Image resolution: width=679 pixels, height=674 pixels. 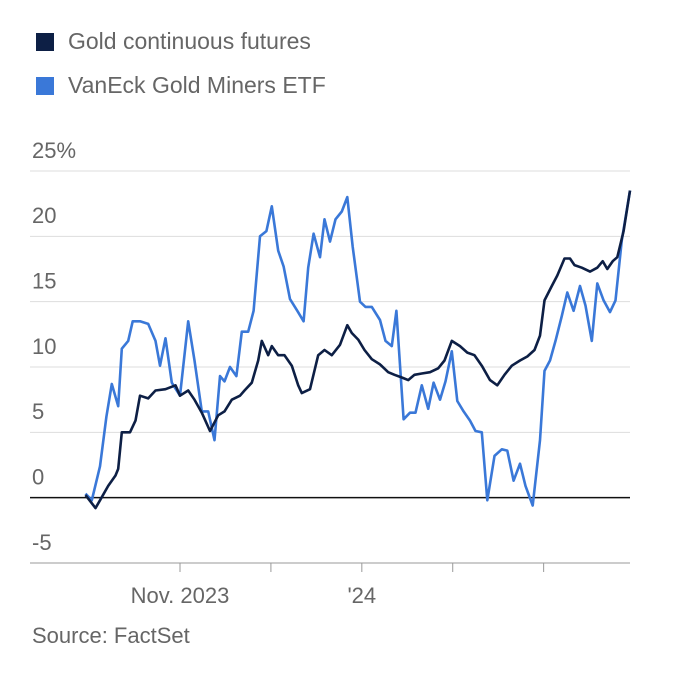 What do you see at coordinates (42, 542) in the screenshot?
I see `y-tick-label: -5` at bounding box center [42, 542].